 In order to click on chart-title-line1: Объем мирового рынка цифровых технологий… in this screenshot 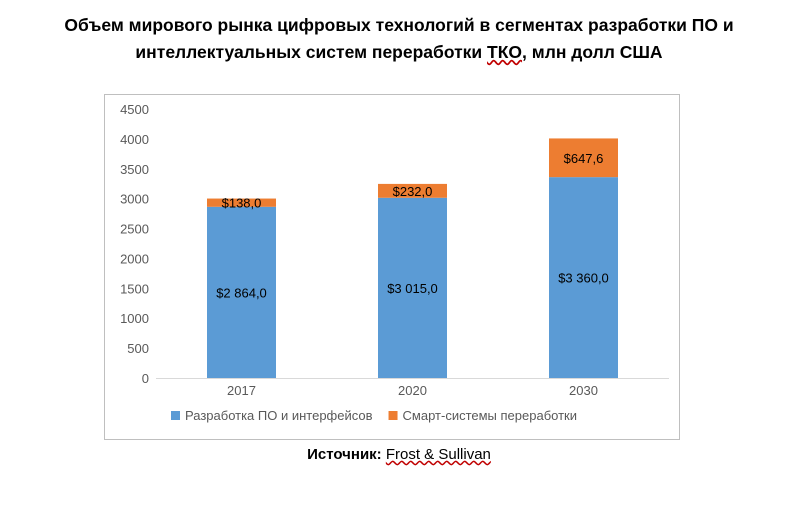, I will do `click(399, 25)`.